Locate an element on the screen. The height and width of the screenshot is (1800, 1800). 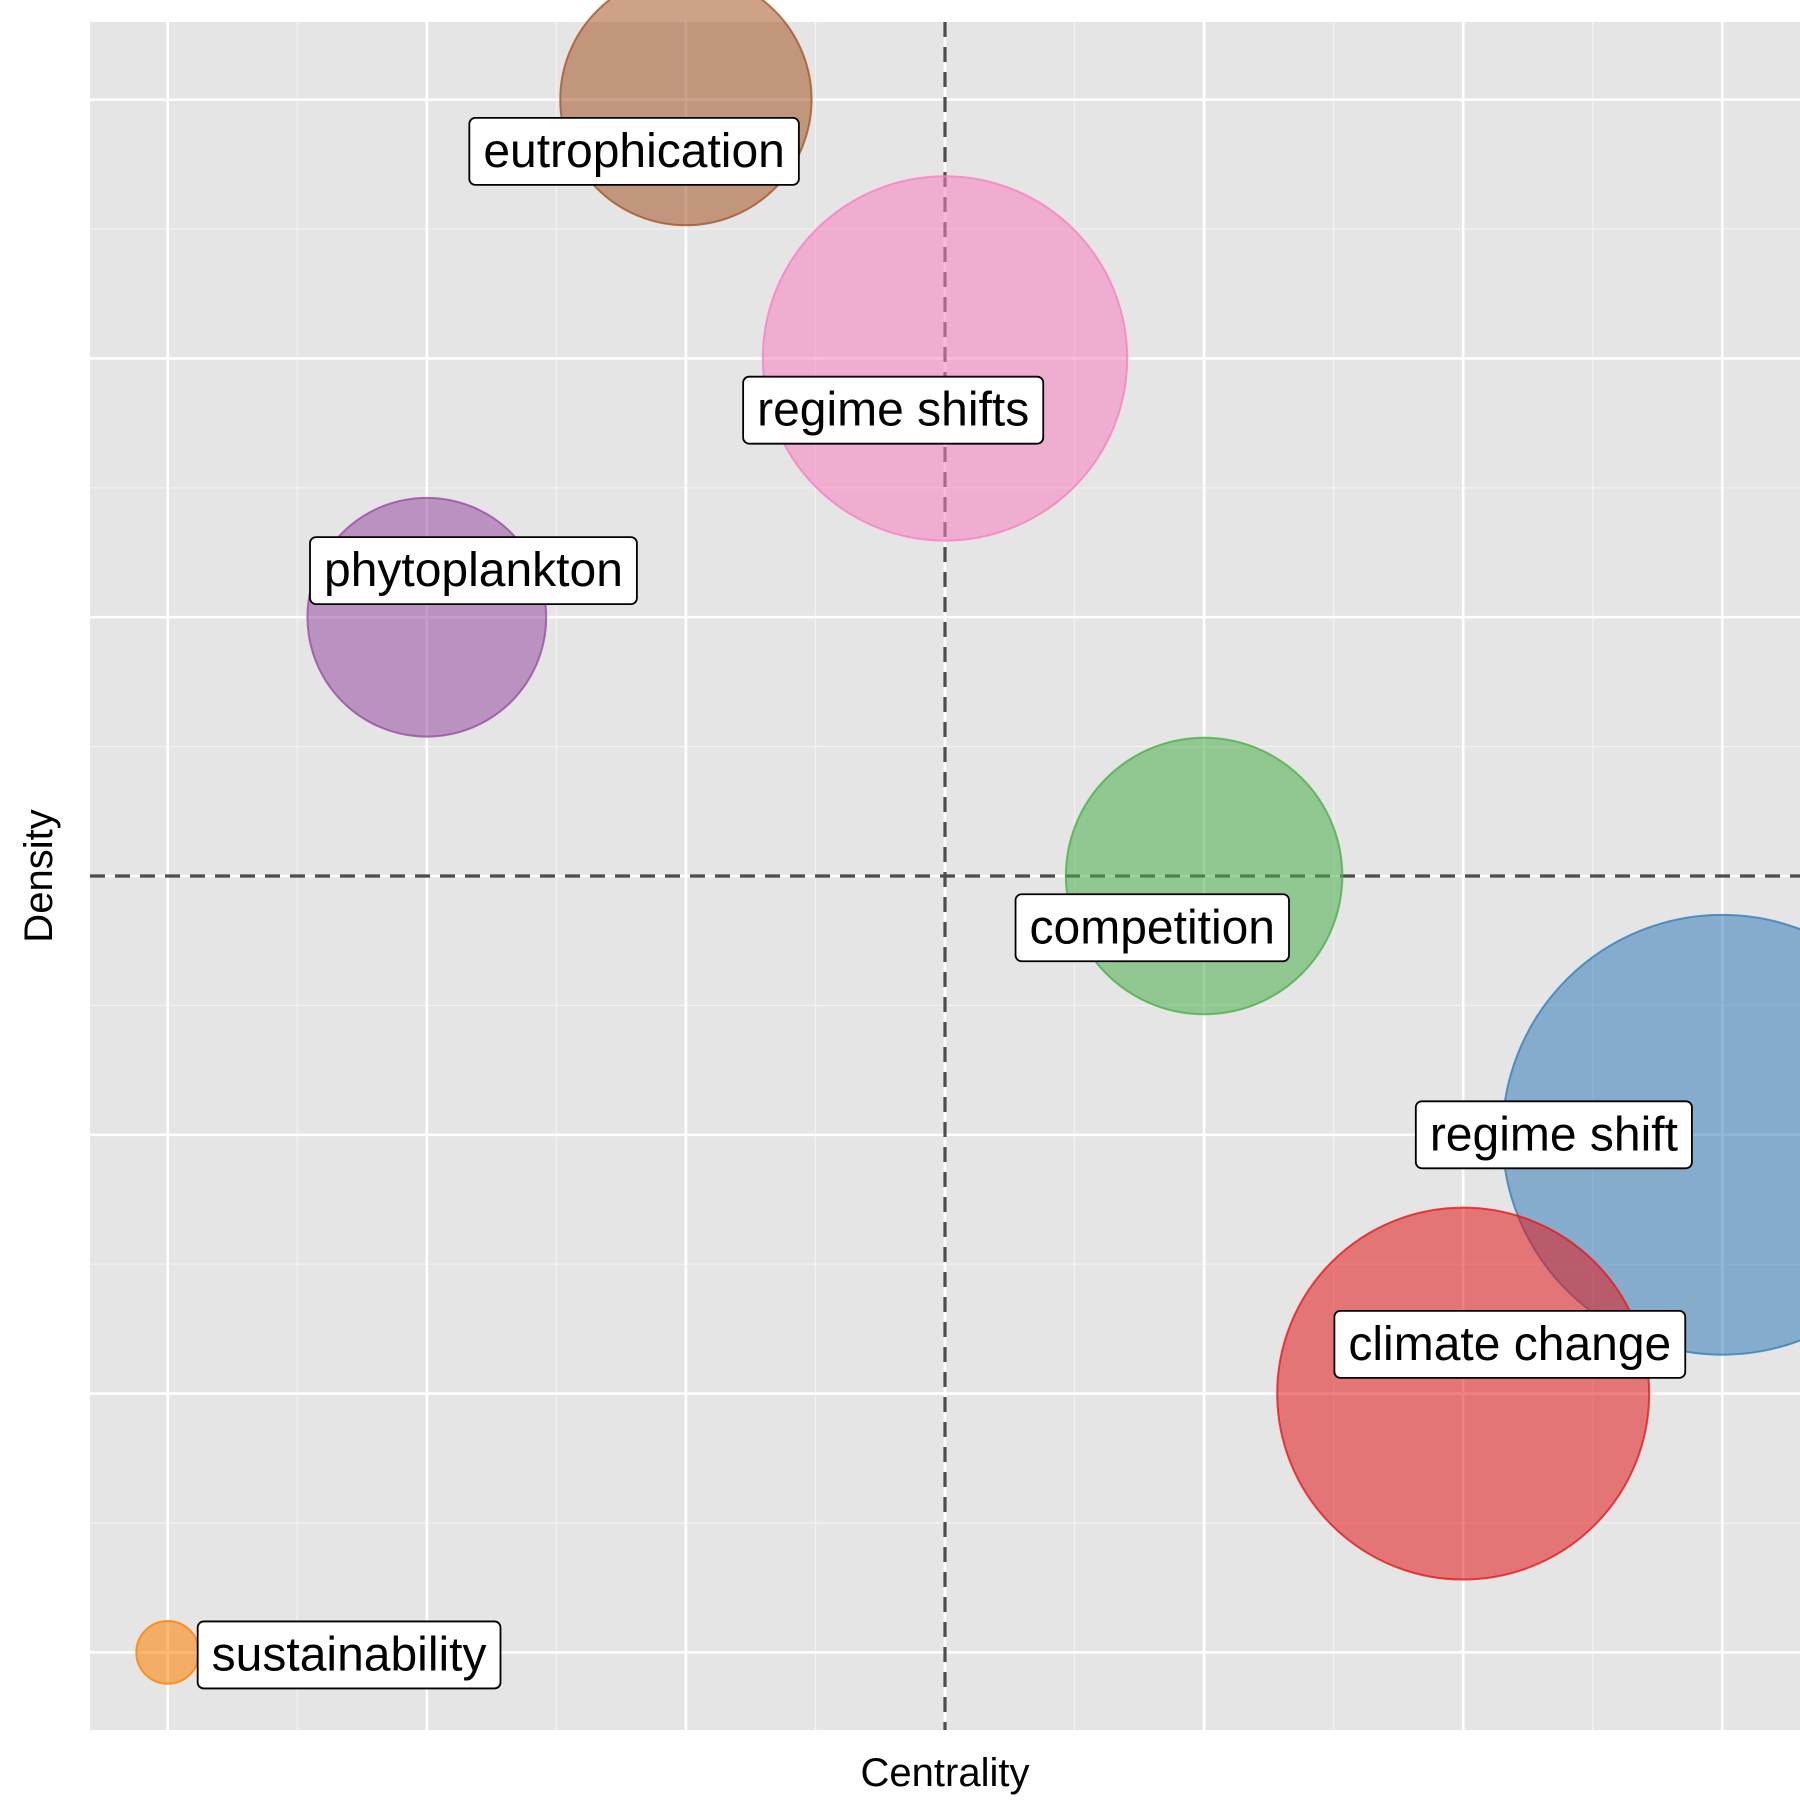
x-axis-title: Centrality is located at coordinates (945, 1773).